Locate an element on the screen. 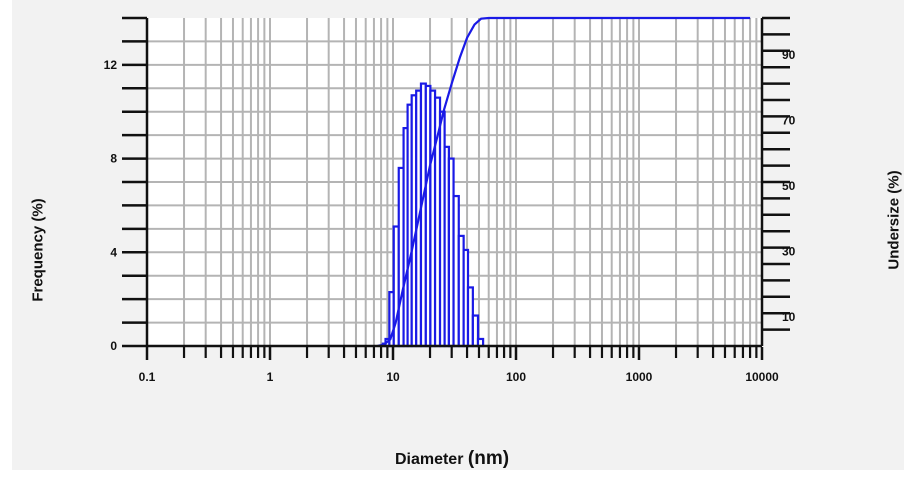  x-tick-label: 1000 is located at coordinates (639, 377).